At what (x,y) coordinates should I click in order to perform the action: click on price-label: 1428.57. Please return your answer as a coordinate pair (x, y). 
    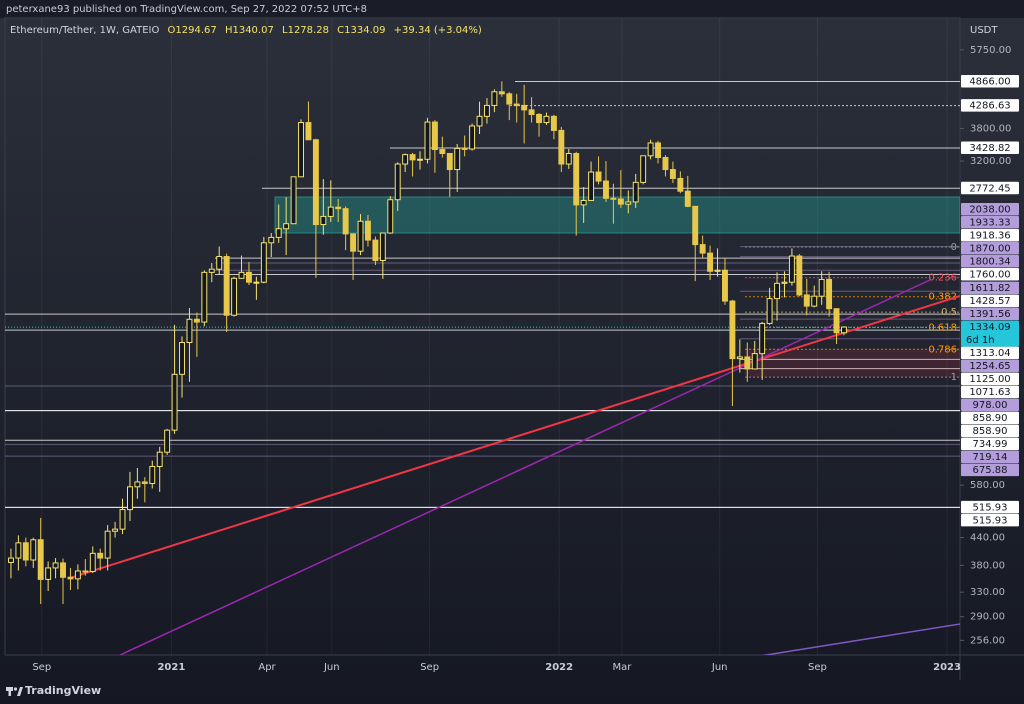
    Looking at the image, I should click on (989, 301).